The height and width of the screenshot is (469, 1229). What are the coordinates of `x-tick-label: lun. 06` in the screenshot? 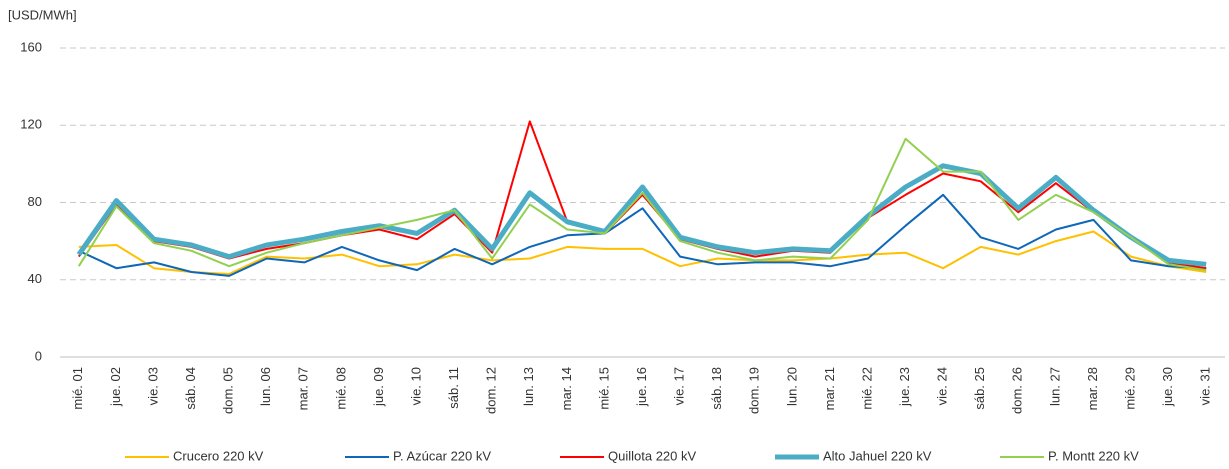 It's located at (265, 386).